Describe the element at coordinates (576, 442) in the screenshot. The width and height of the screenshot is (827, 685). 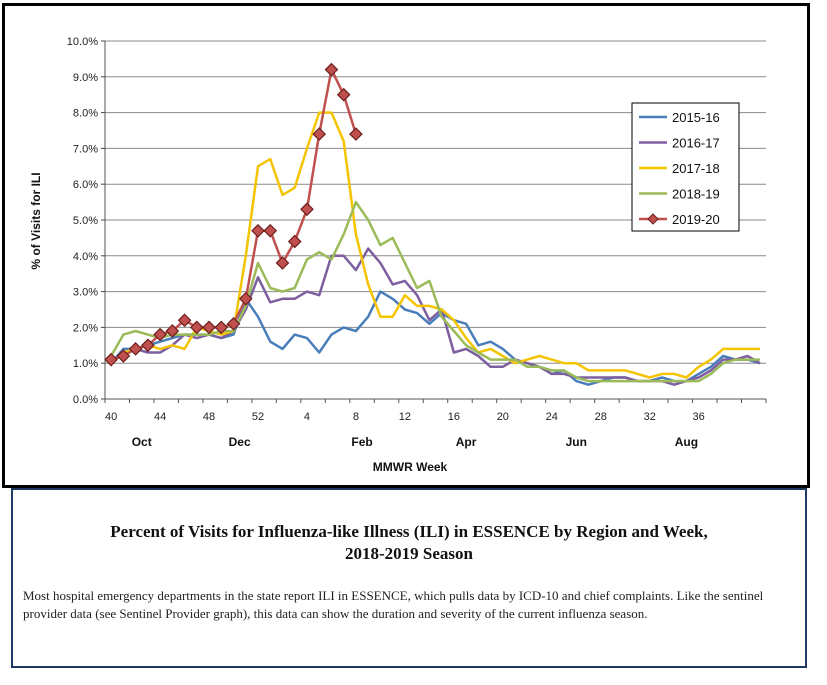
I see `month-label: Jun` at that location.